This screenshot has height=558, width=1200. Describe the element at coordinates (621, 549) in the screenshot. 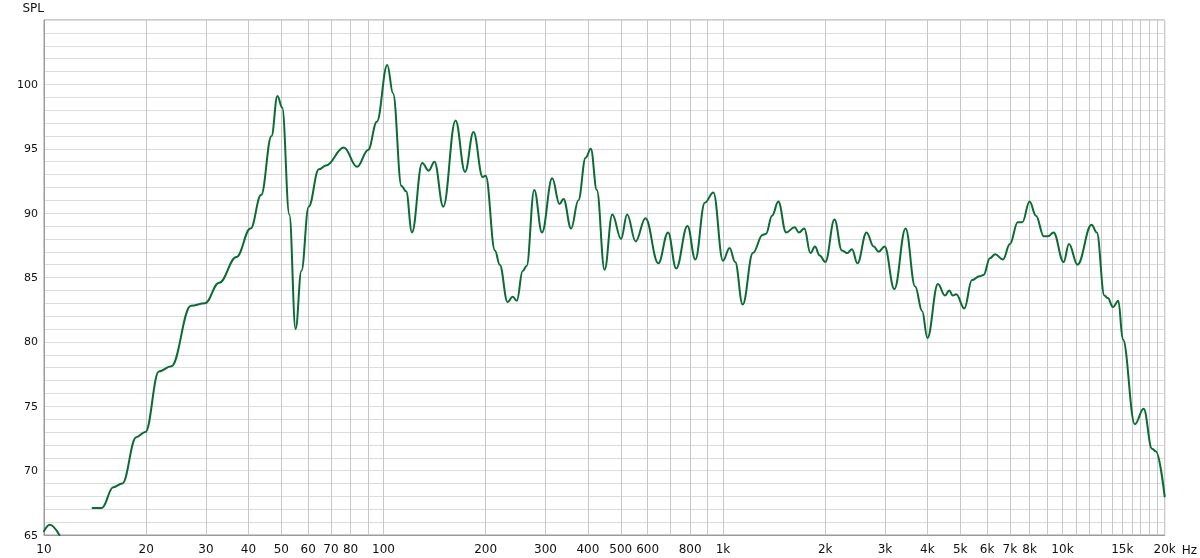

I see `x-tick-label: 500` at that location.